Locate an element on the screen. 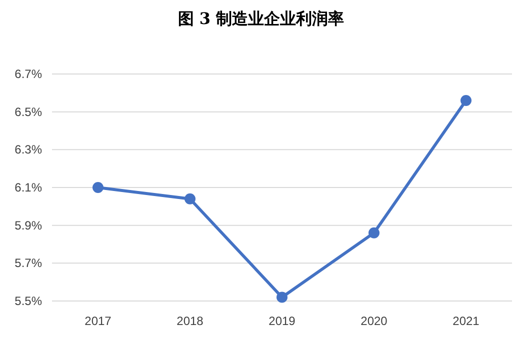  y-tick-label: 6.7% is located at coordinates (28, 74).